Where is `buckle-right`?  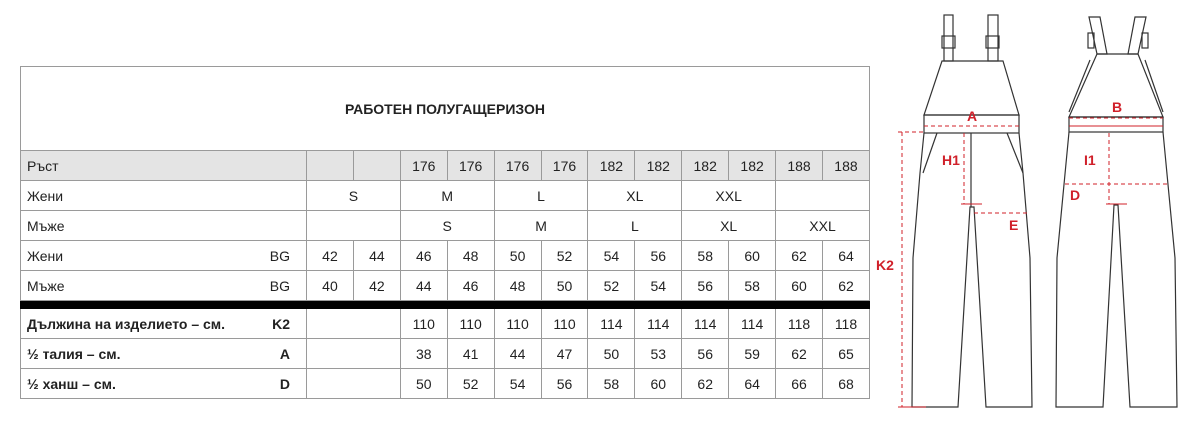
buckle-right is located at coordinates (992, 42).